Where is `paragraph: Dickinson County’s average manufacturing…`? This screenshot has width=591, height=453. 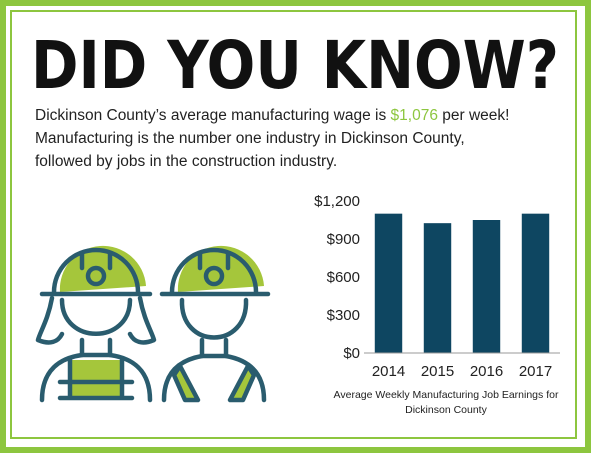 paragraph: Dickinson County’s average manufacturing… is located at coordinates (305, 138).